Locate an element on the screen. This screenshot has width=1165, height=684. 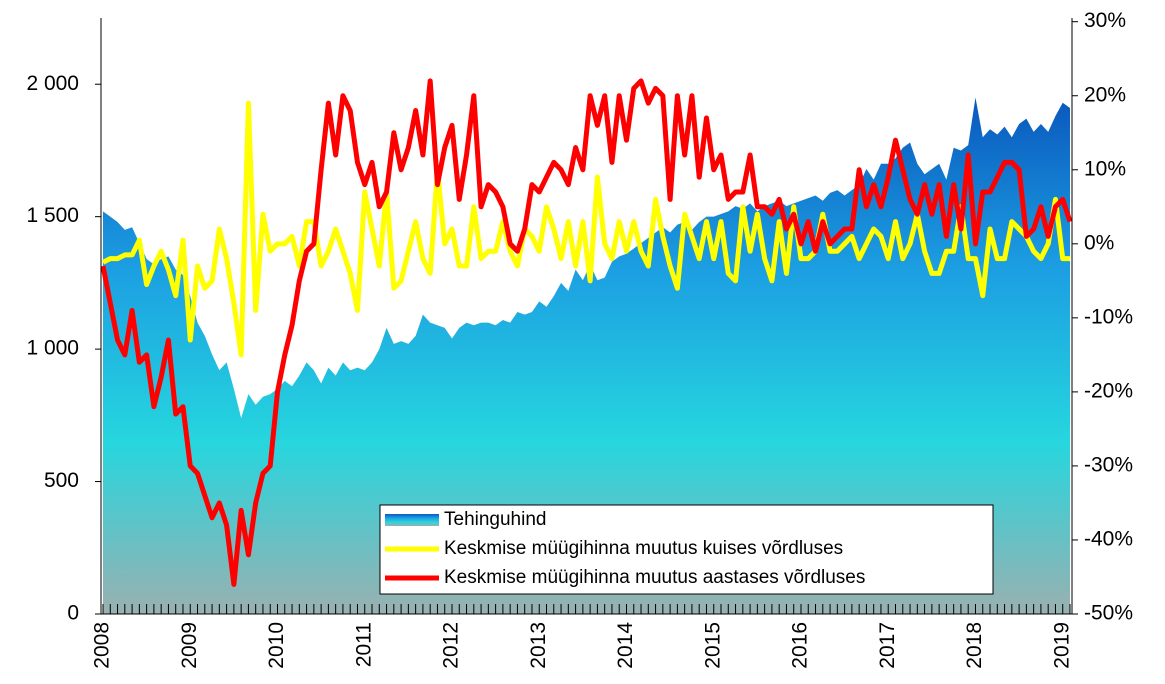
x-tick-label: 2011 is located at coordinates (363, 644).